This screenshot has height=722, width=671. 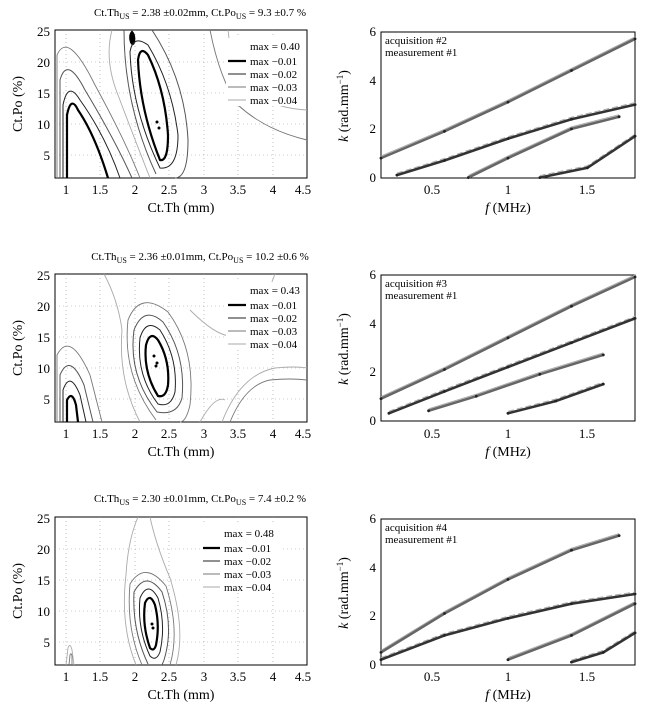 I want to click on x-tick-label: 4, so click(x=273, y=433).